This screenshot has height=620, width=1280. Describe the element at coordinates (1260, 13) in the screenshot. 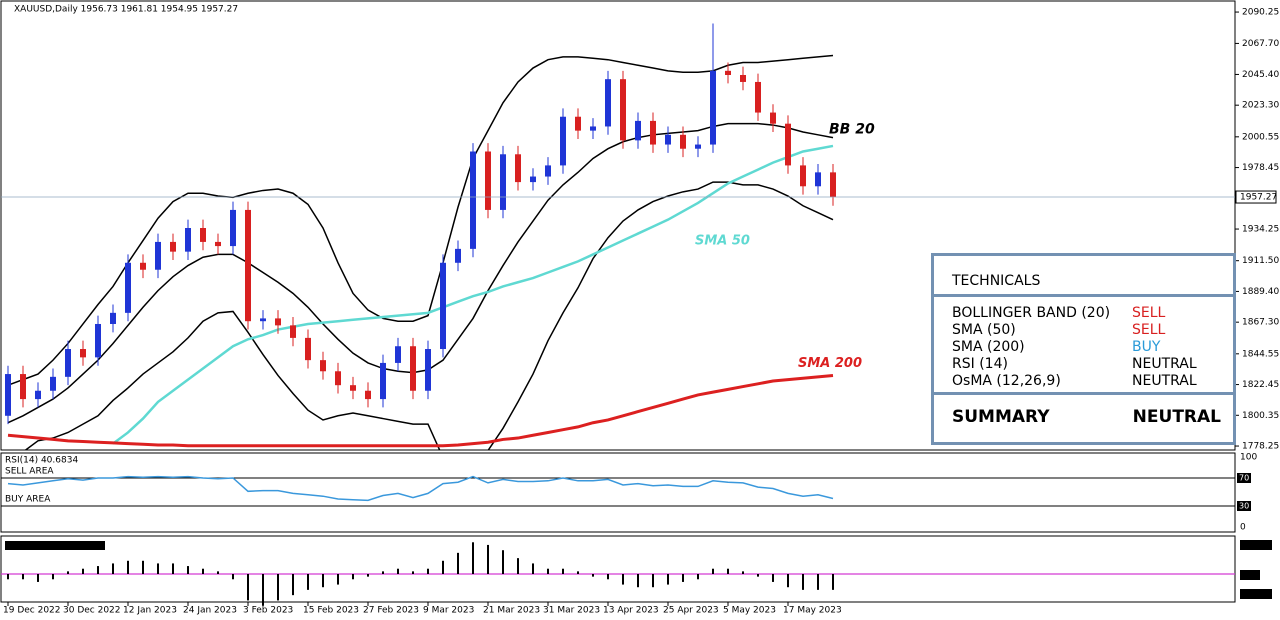

I see `y-tick-label: 2090.25` at that location.